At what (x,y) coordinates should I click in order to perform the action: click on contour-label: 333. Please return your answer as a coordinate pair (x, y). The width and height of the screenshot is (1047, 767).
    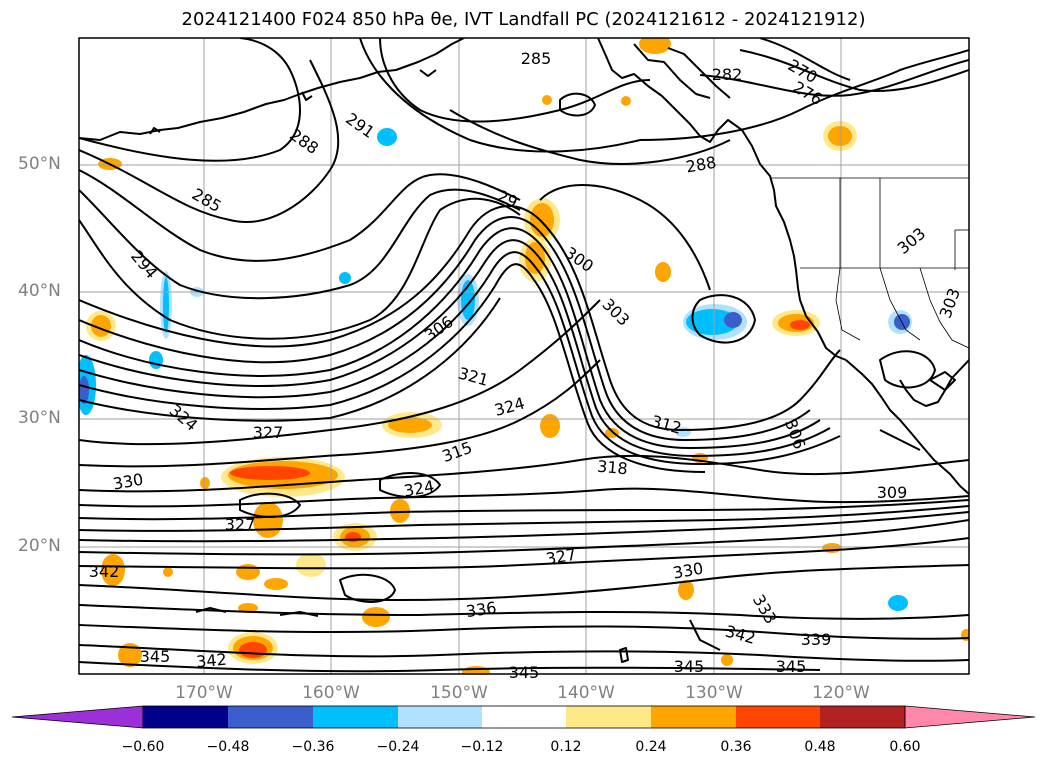
    Looking at the image, I should click on (765, 609).